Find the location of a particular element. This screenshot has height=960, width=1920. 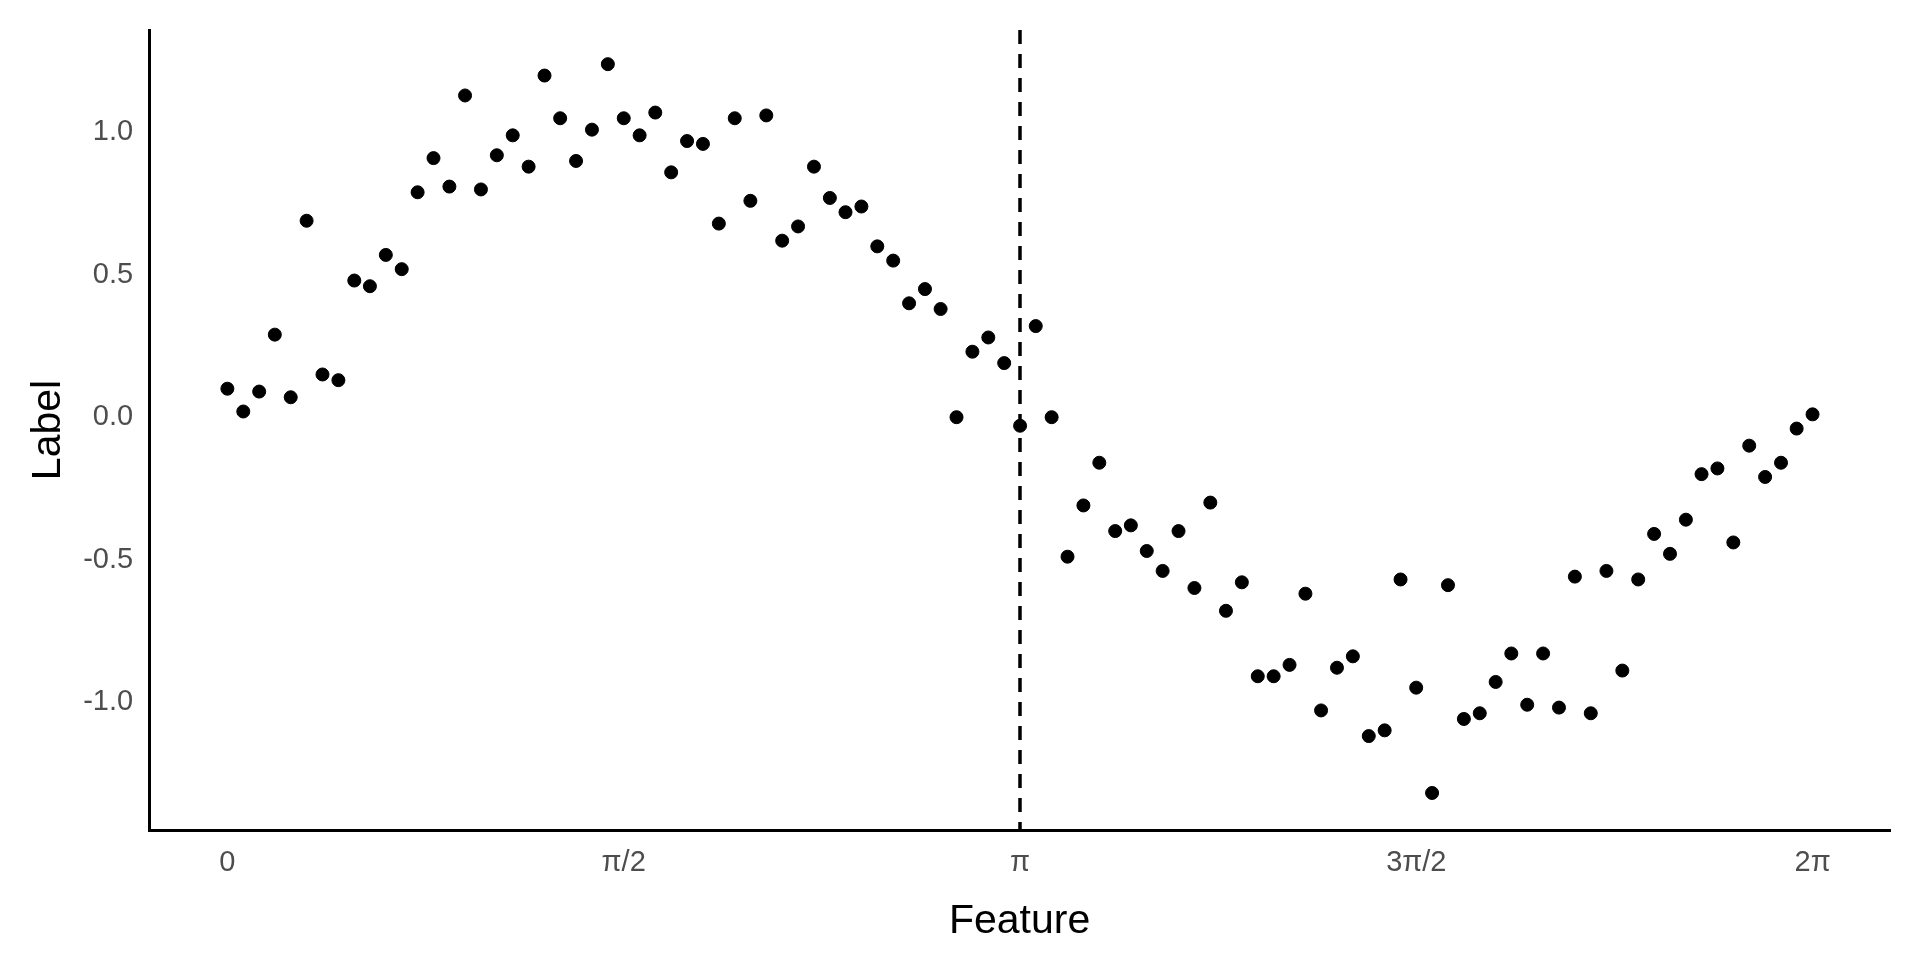

x-axis-title: Feature is located at coordinates (1019, 918).